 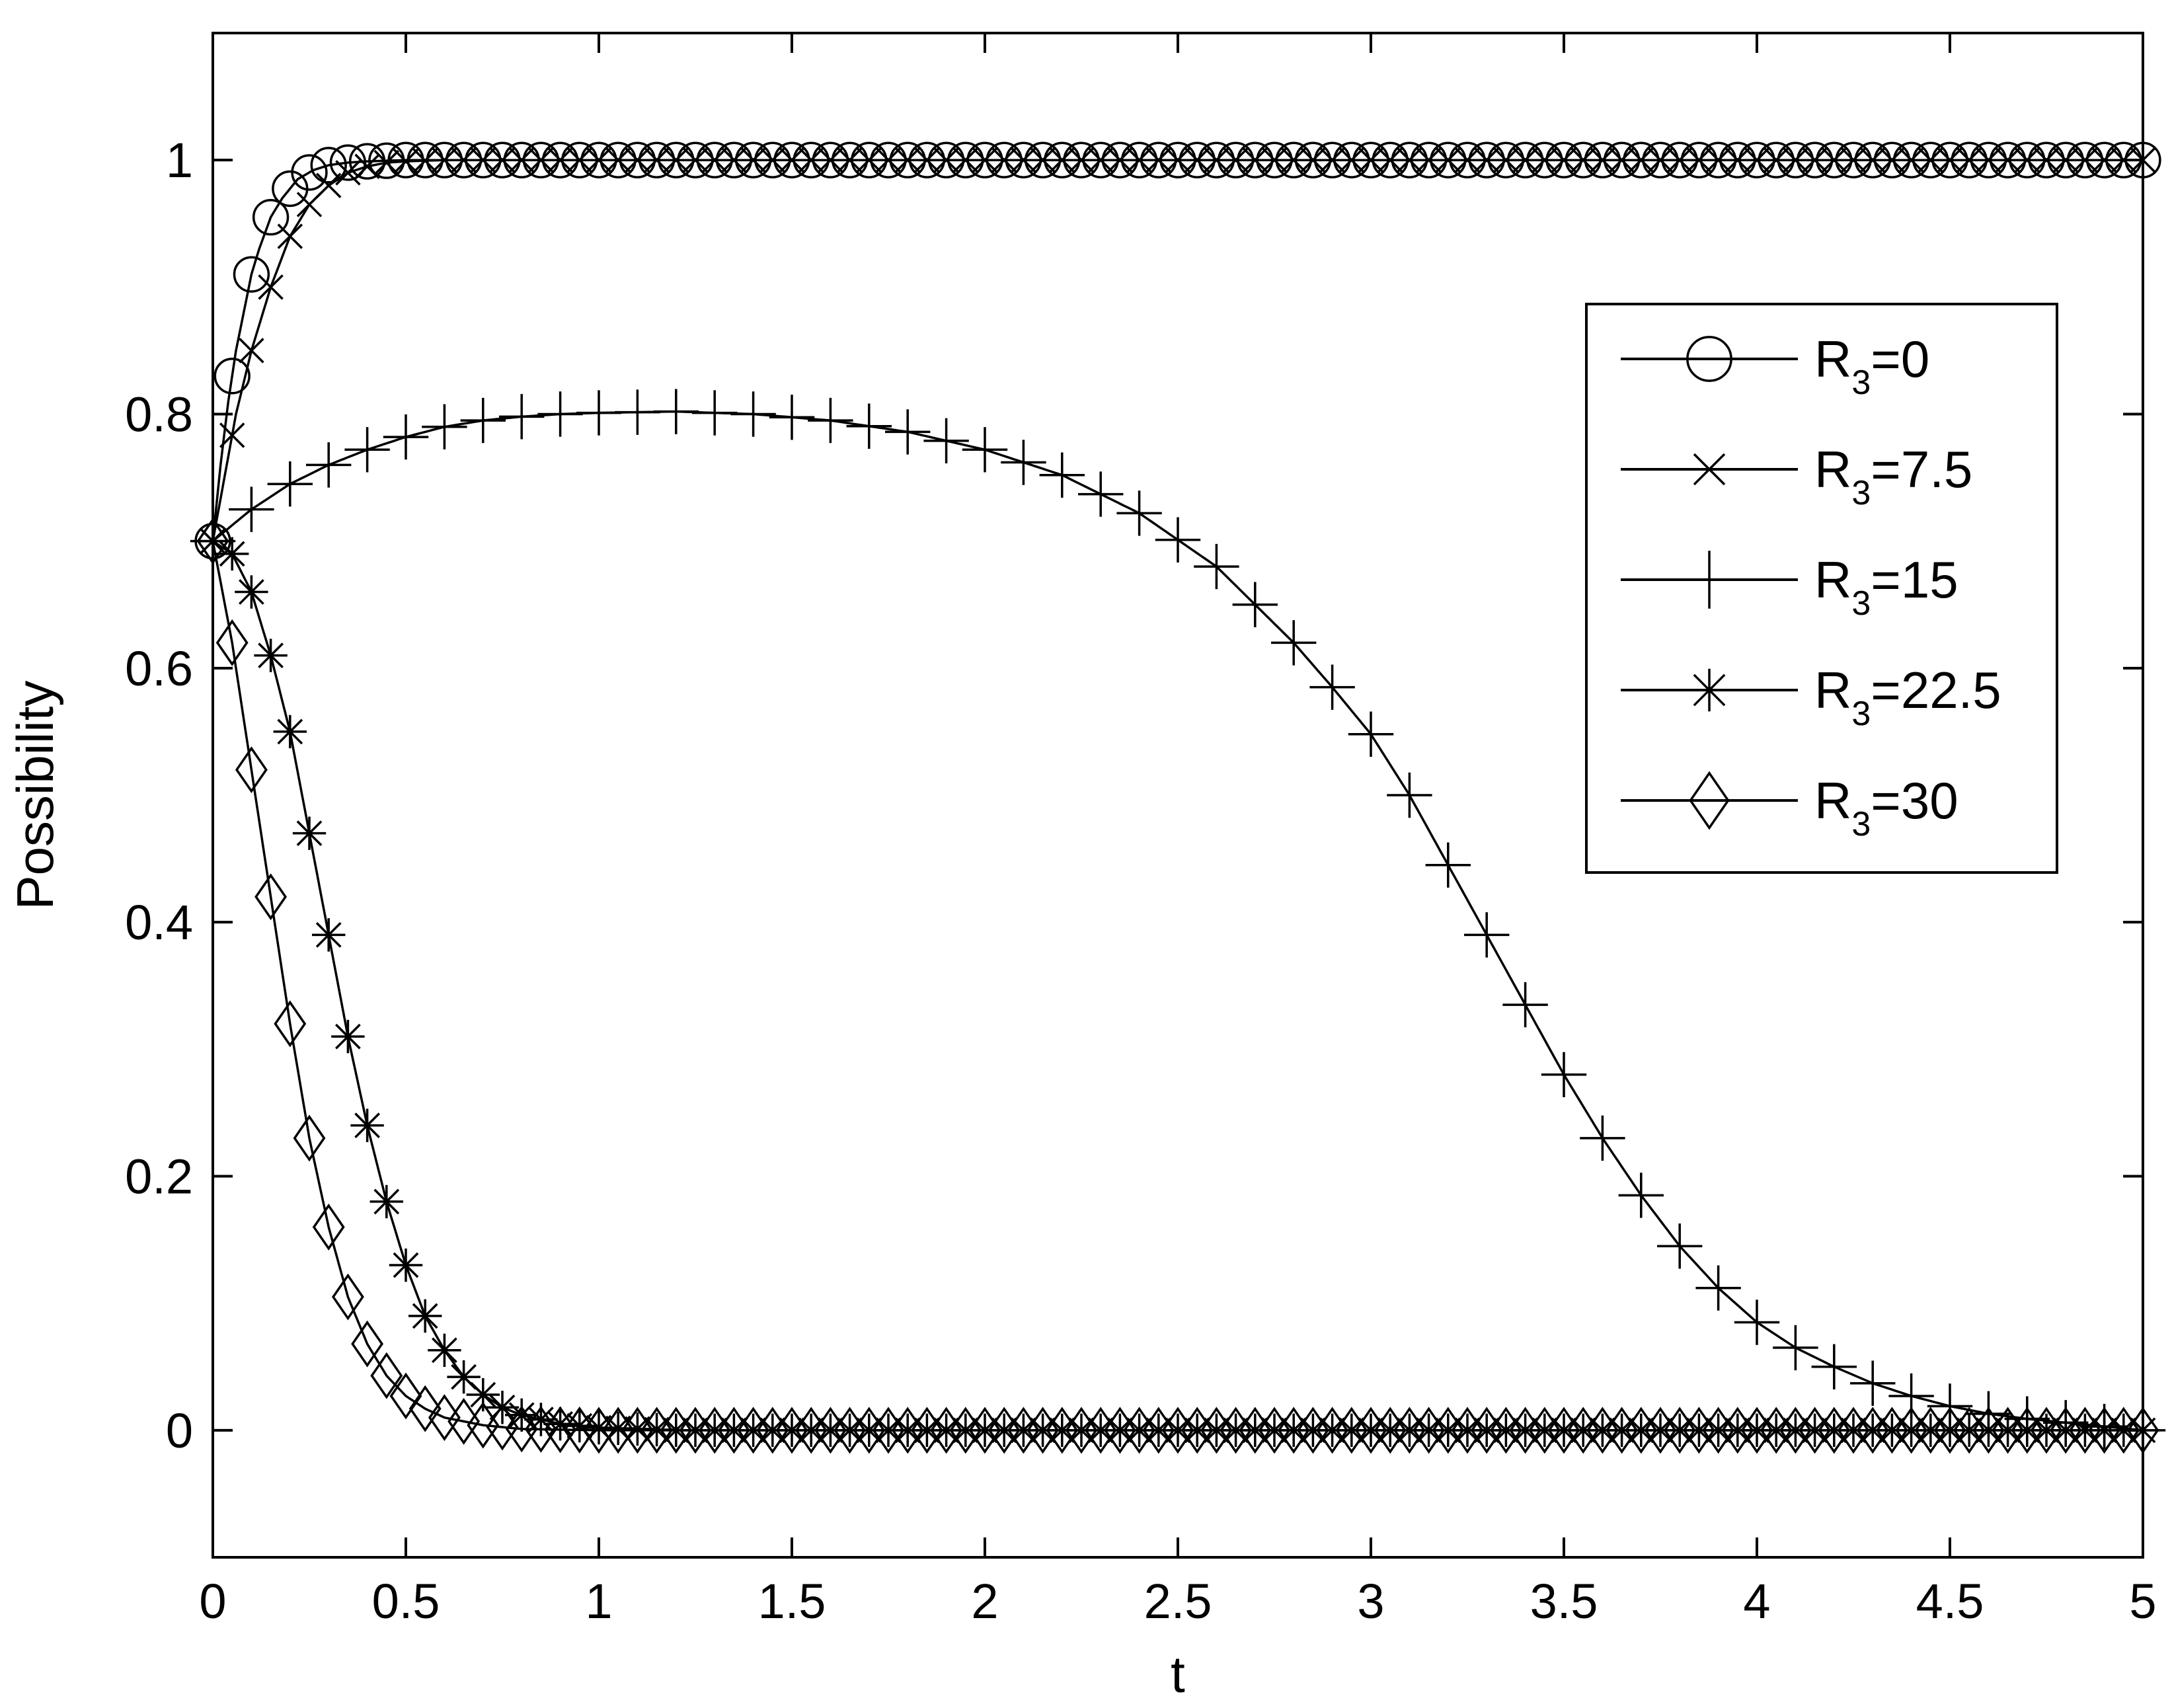 What do you see at coordinates (1833, 690) in the screenshot?
I see `legend-symbol: R` at bounding box center [1833, 690].